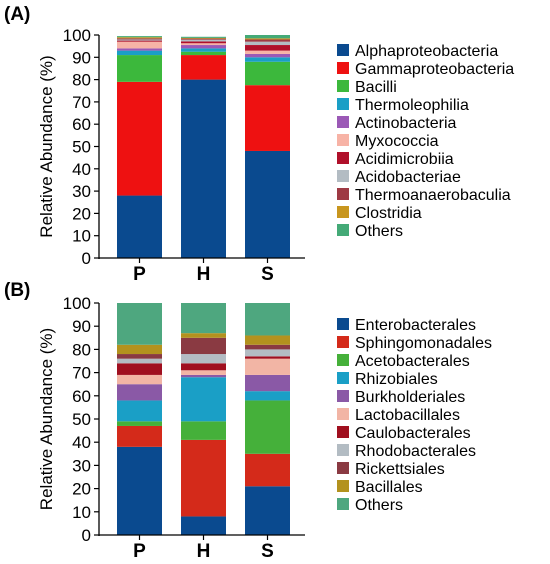 The image size is (550, 564). Describe the element at coordinates (86, 535) in the screenshot. I see `y-tick-label: 0` at that location.